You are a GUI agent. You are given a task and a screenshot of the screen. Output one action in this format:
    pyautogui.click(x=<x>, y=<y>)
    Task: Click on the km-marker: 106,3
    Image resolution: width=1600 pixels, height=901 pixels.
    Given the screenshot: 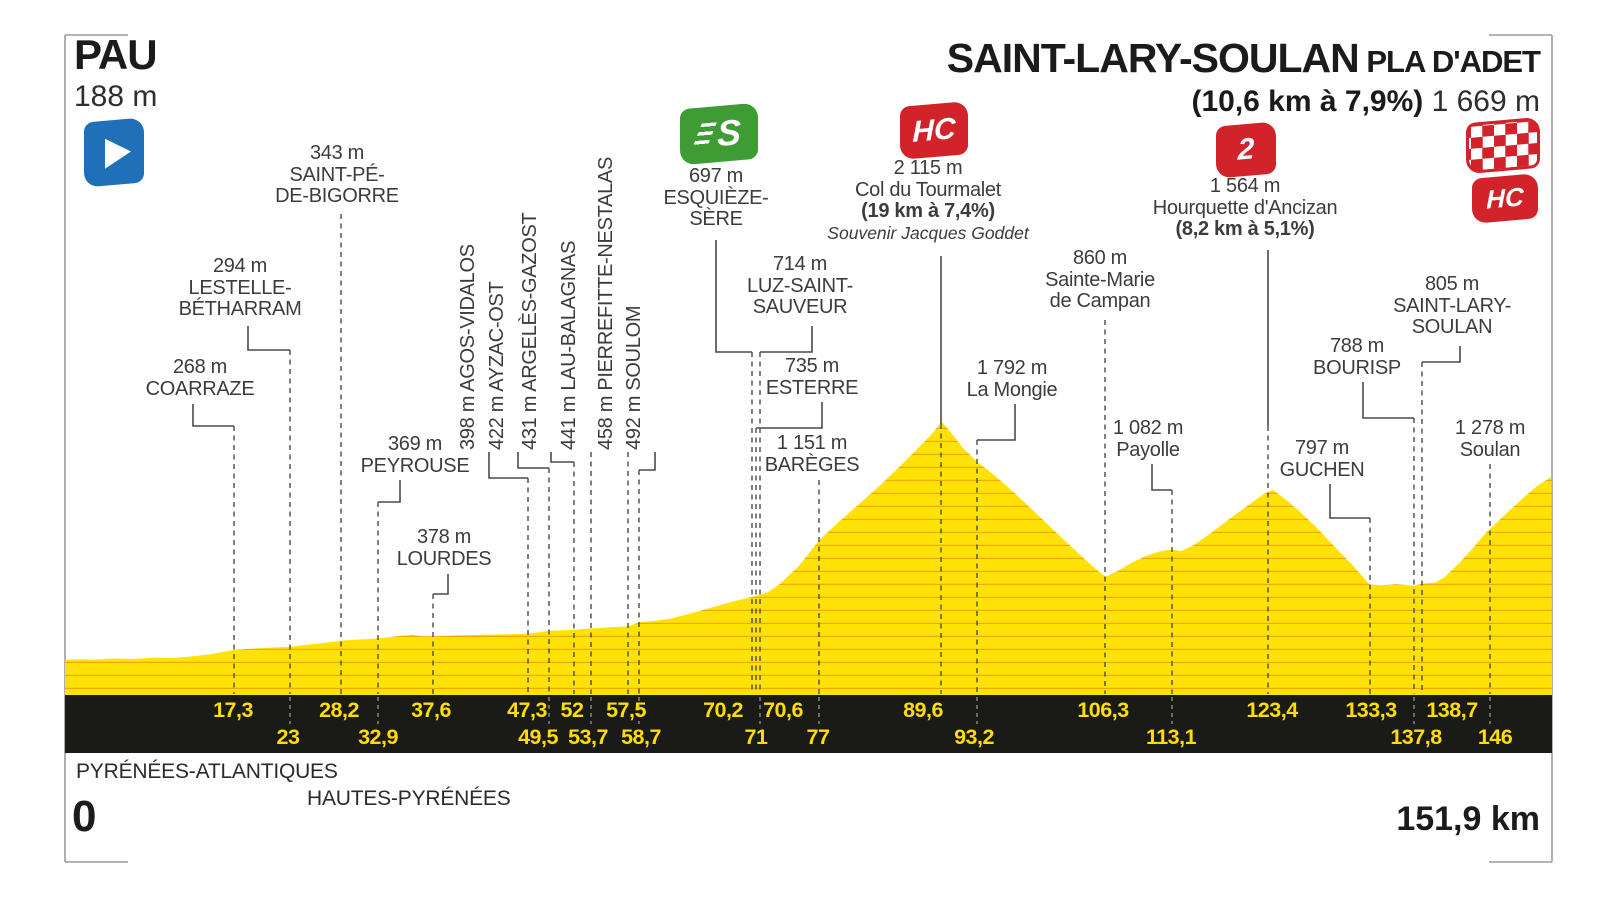 What is the action you would take?
    pyautogui.click(x=1103, y=710)
    